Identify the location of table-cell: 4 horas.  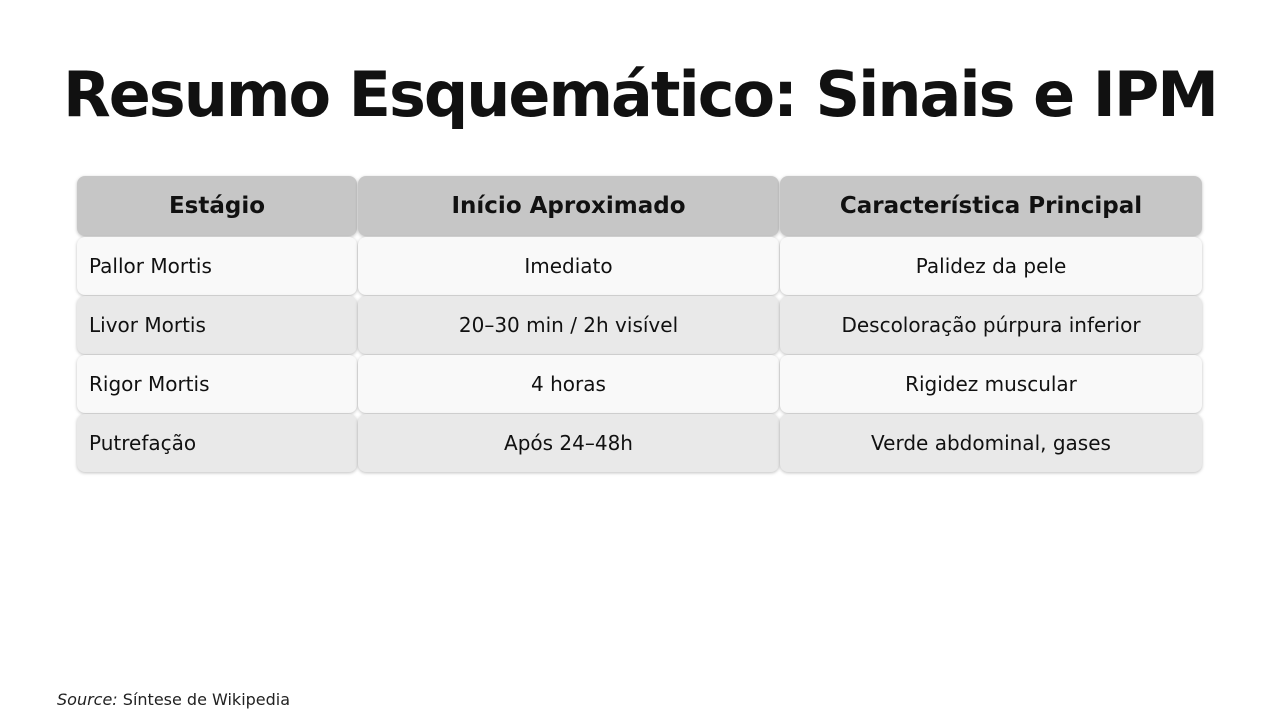
(568, 384).